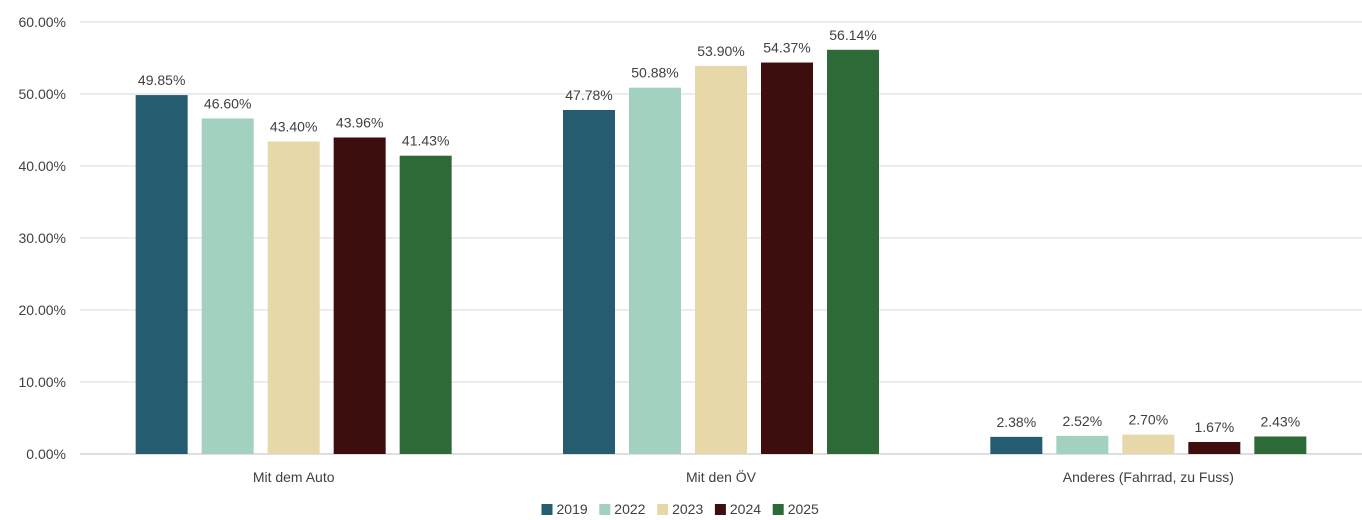 This screenshot has width=1362, height=520. Describe the element at coordinates (1082, 421) in the screenshot. I see `data-label: 2.52%` at that location.